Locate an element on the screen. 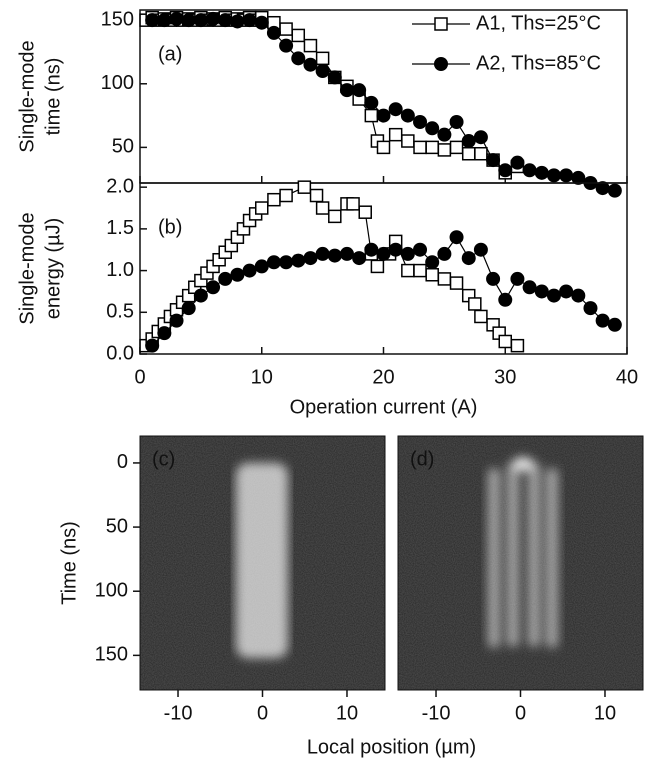 The width and height of the screenshot is (657, 762). y-tick-label: 2.0 is located at coordinates (120, 186).